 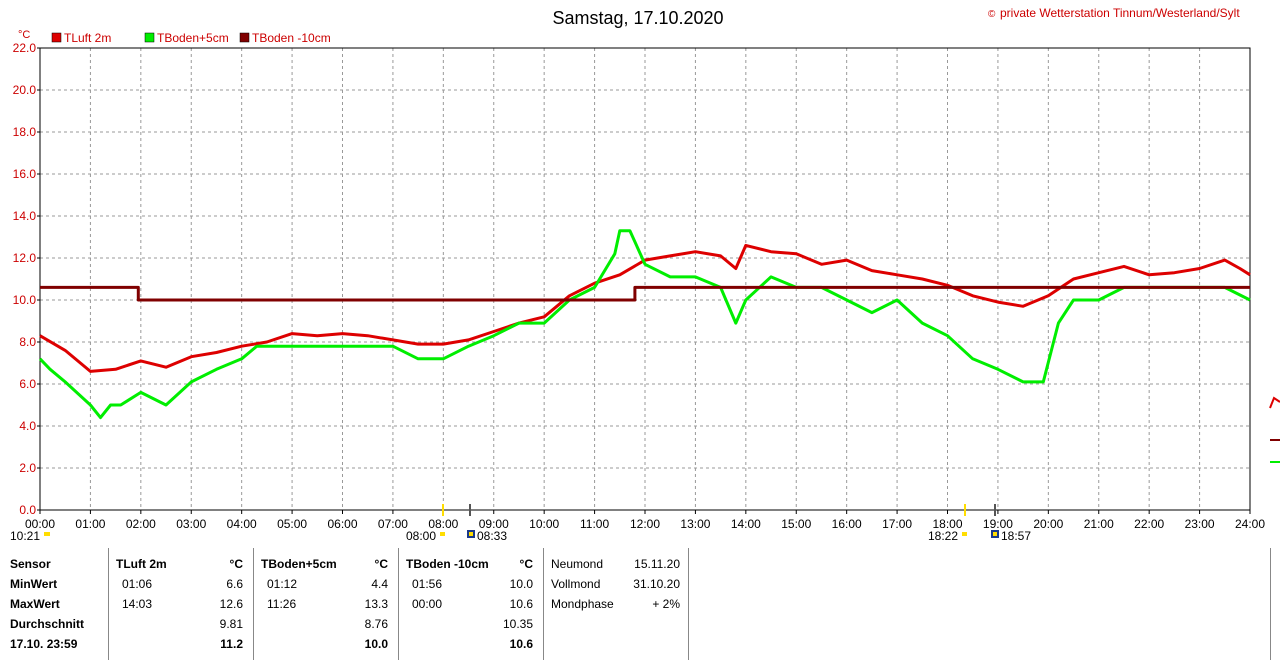 What do you see at coordinates (666, 604) in the screenshot?
I see `moon-value-phase: + 2%` at bounding box center [666, 604].